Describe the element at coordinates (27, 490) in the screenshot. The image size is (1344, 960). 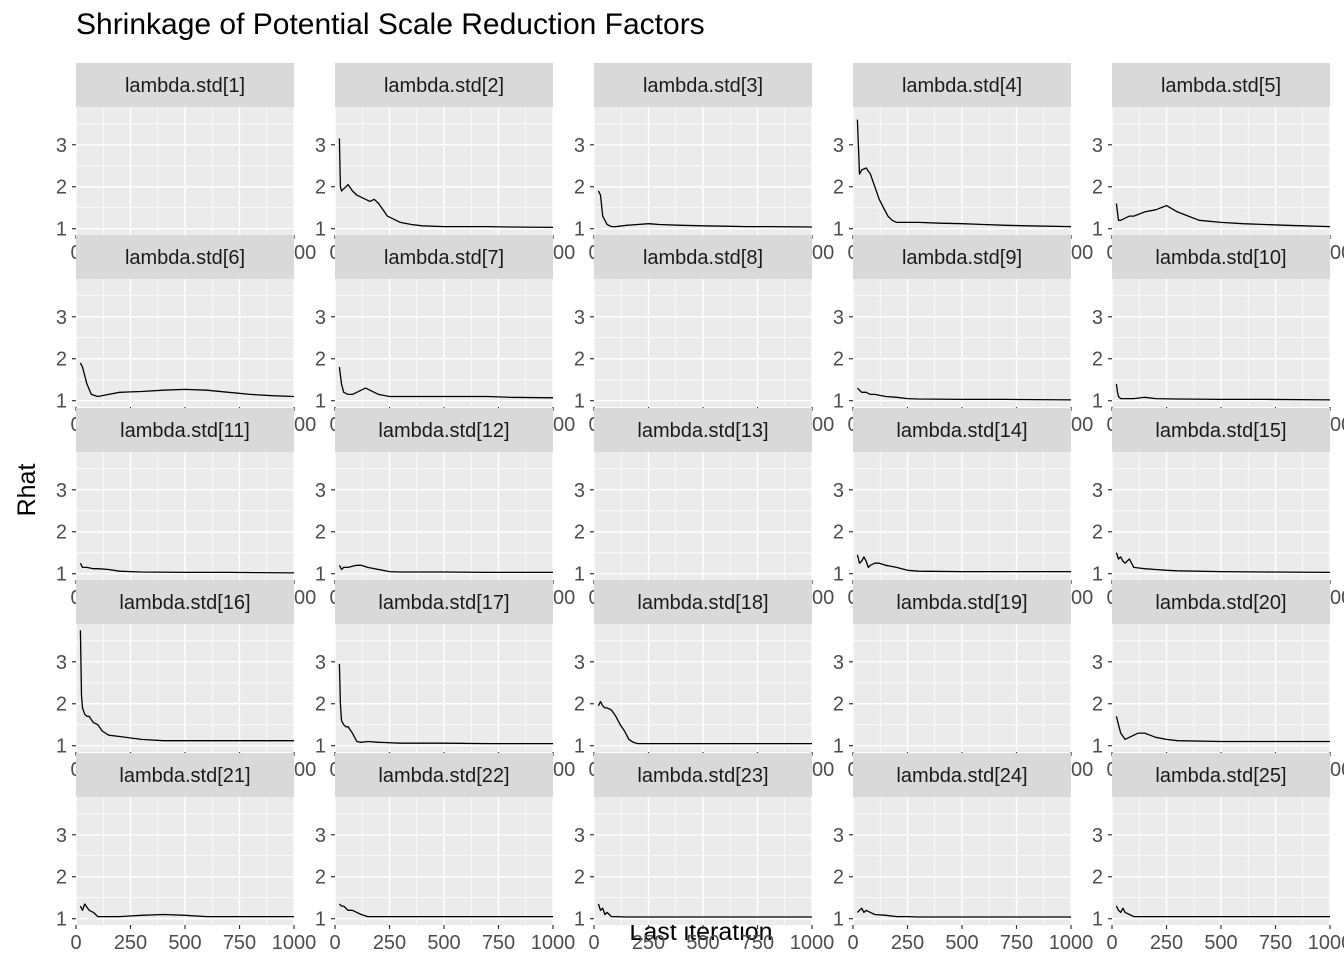
I see `y-axis-title: Rhat` at that location.